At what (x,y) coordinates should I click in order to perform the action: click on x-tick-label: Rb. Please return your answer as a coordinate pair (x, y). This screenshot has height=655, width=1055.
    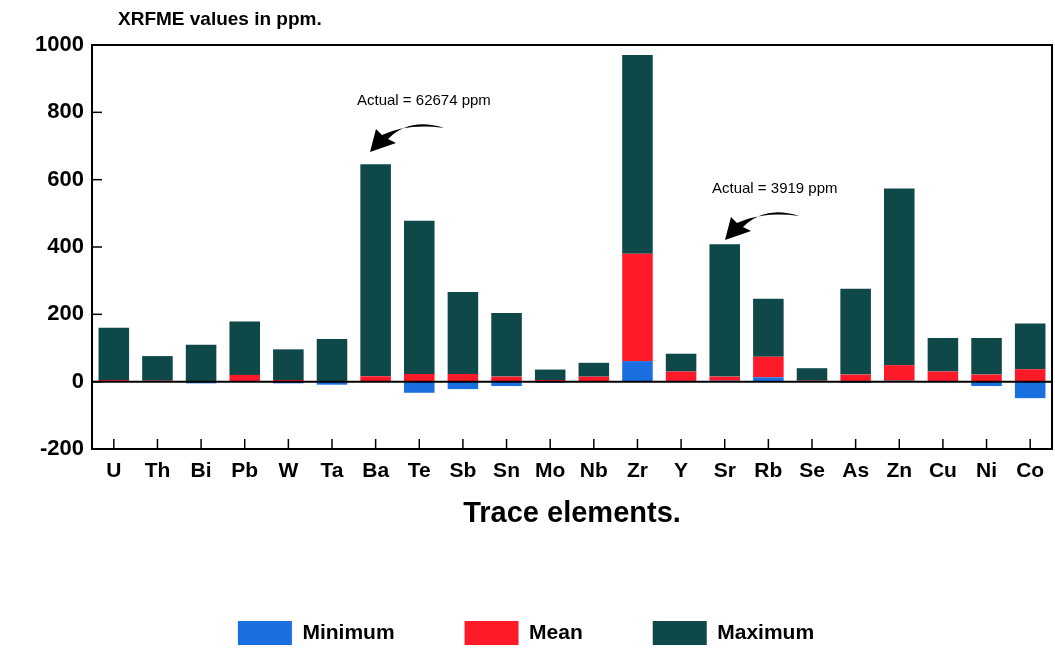
    Looking at the image, I should click on (768, 470).